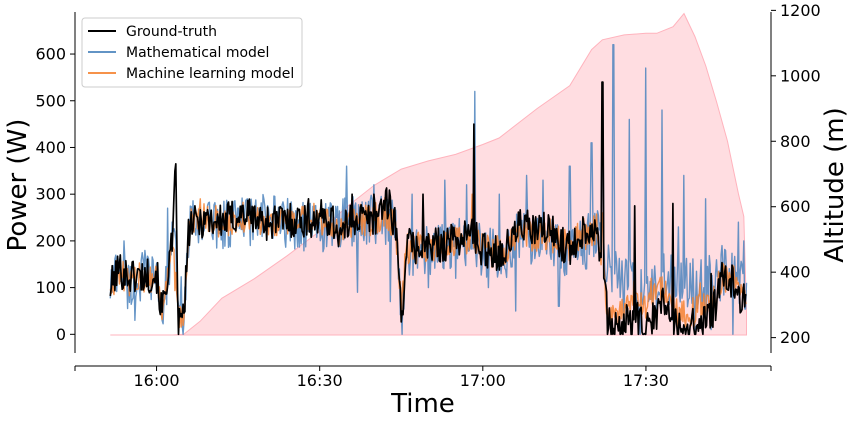  Describe the element at coordinates (50, 194) in the screenshot. I see `y-left-tick-label: 300` at that location.